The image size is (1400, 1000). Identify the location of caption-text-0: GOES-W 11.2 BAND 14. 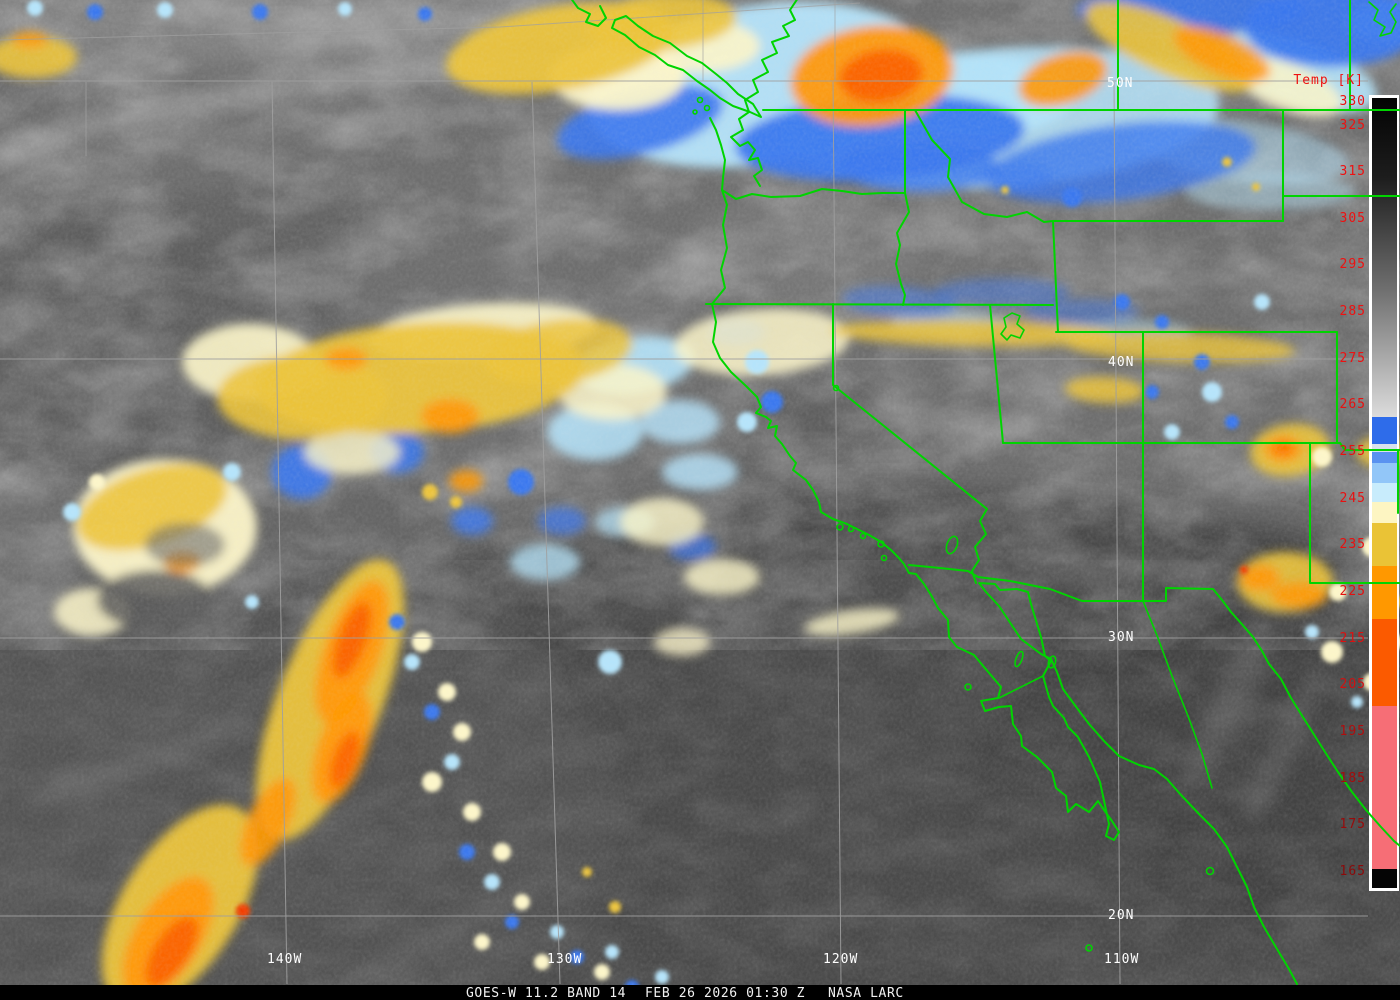
(546, 993).